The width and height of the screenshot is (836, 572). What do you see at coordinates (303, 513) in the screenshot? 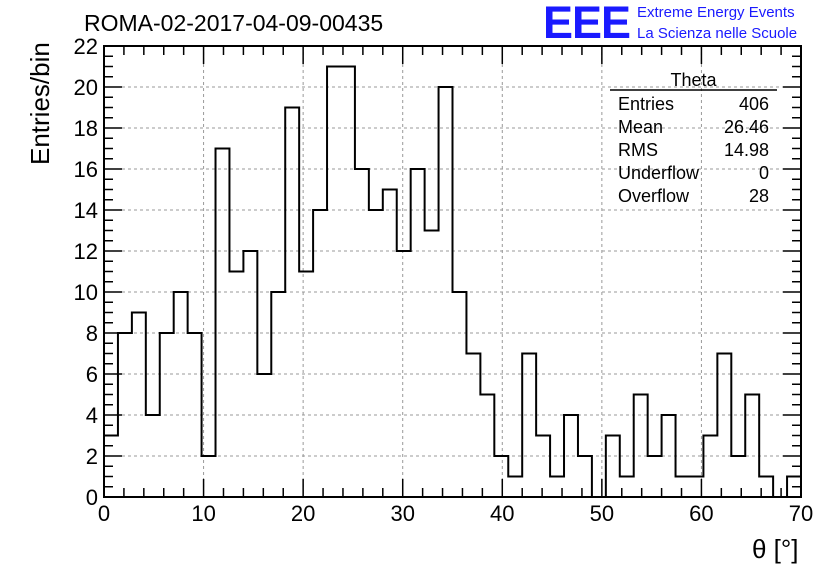
I see `x-tick-label: 20` at bounding box center [303, 513].